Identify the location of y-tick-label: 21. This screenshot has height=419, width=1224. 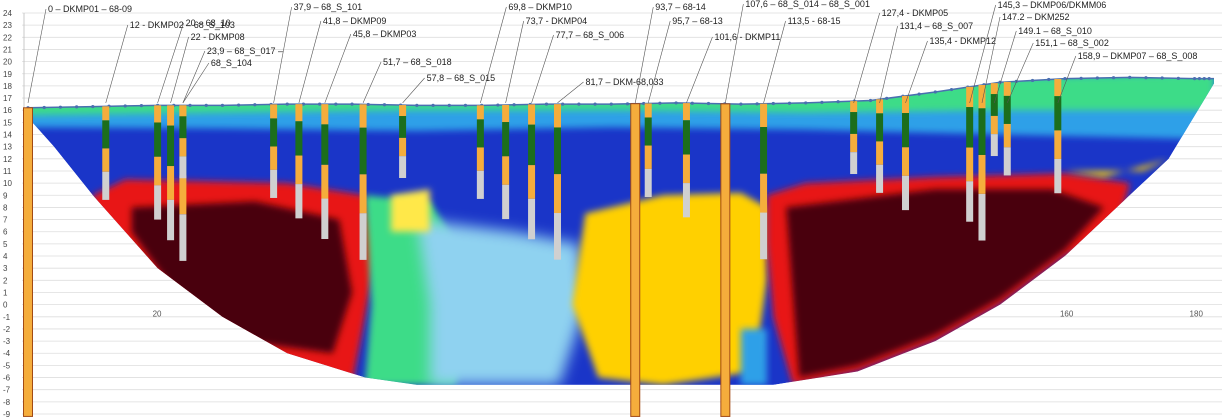
(7, 49).